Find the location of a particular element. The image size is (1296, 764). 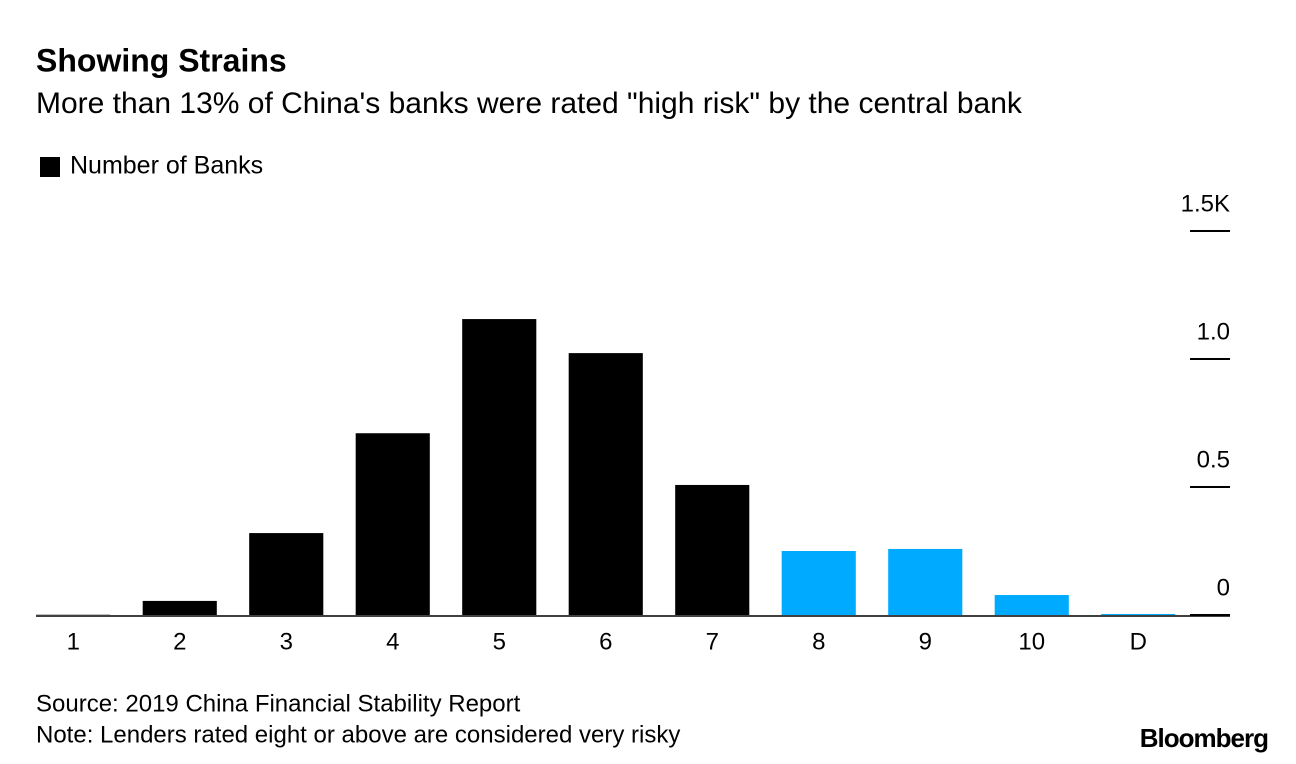

x-tick-label: 9 is located at coordinates (925, 641).